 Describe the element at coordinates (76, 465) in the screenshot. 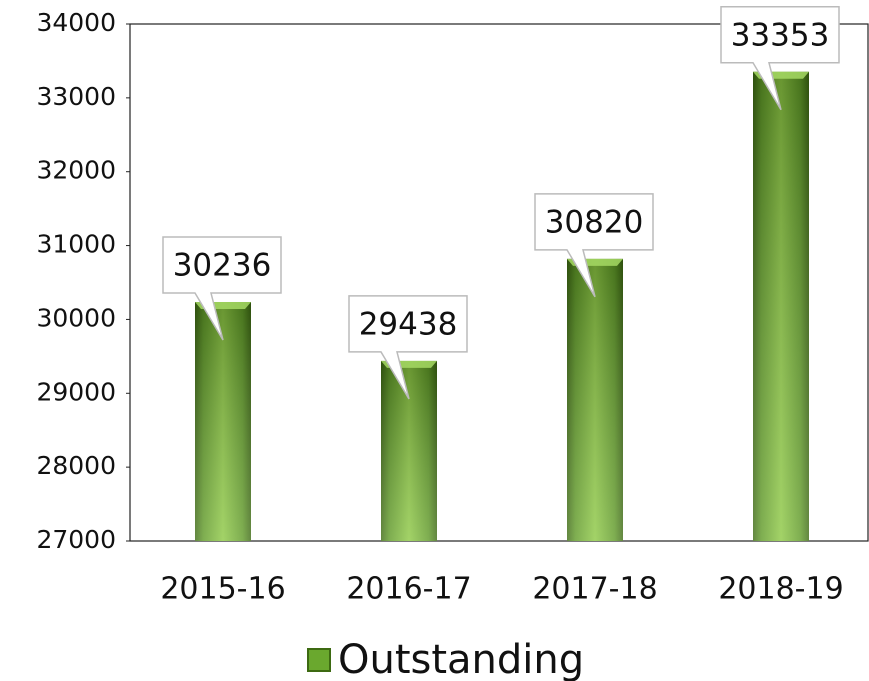

I see `y-tick-label: 28000` at that location.